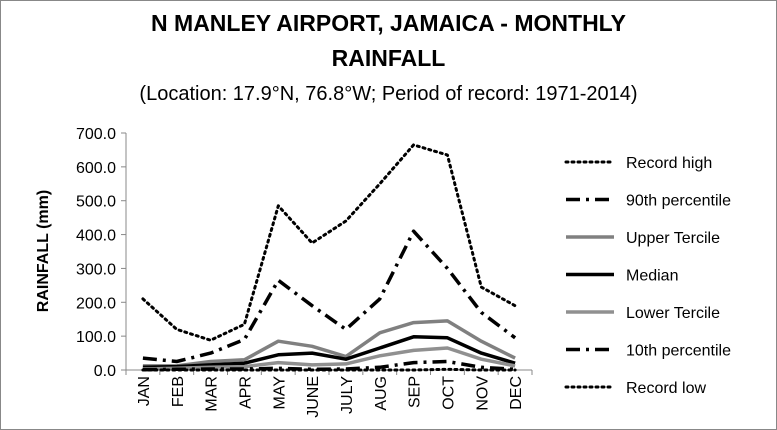 This screenshot has width=777, height=430. I want to click on x-tick-label: FEB, so click(178, 391).